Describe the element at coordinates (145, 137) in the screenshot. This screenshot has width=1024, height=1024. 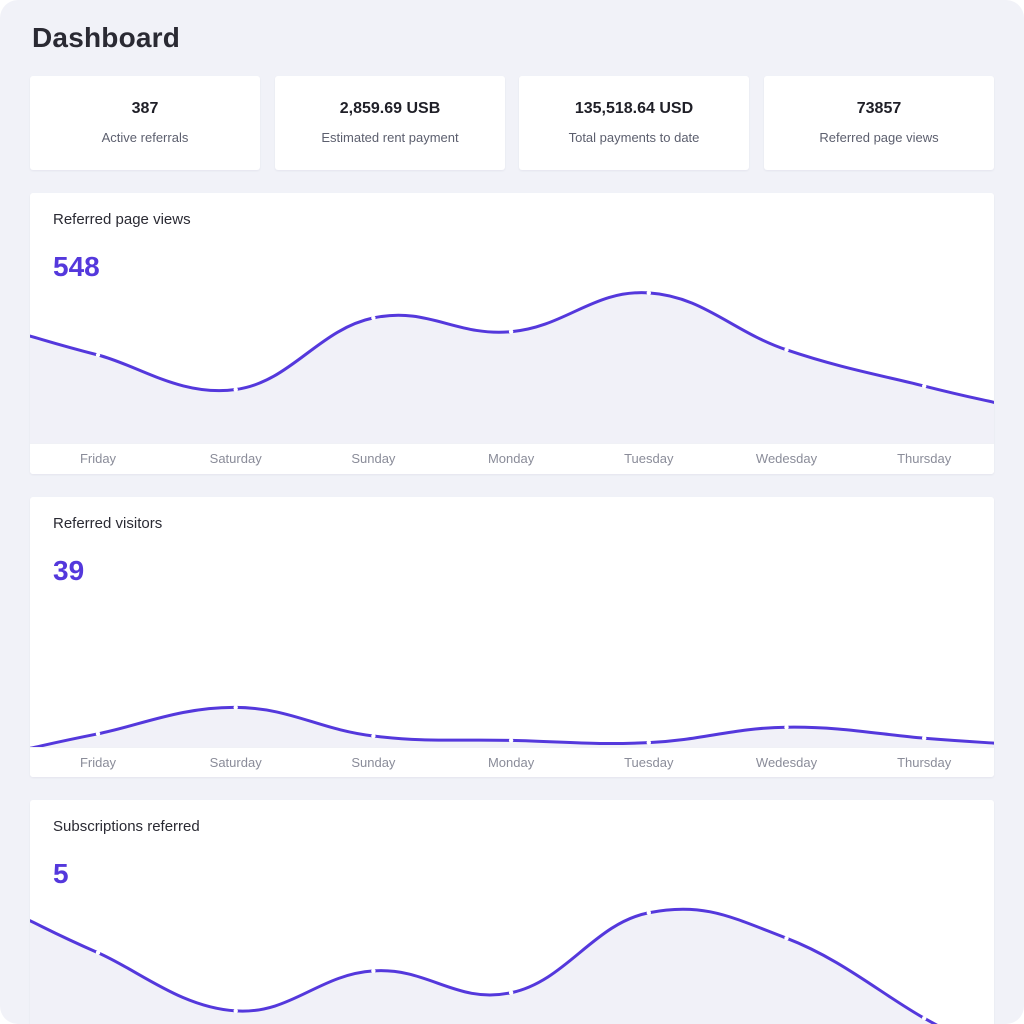
I see `stat-label: Active referrals` at that location.